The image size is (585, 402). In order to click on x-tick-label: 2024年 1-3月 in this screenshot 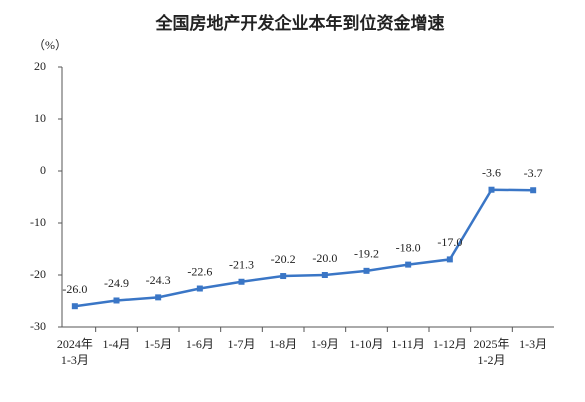, I will do `click(75, 352)`.